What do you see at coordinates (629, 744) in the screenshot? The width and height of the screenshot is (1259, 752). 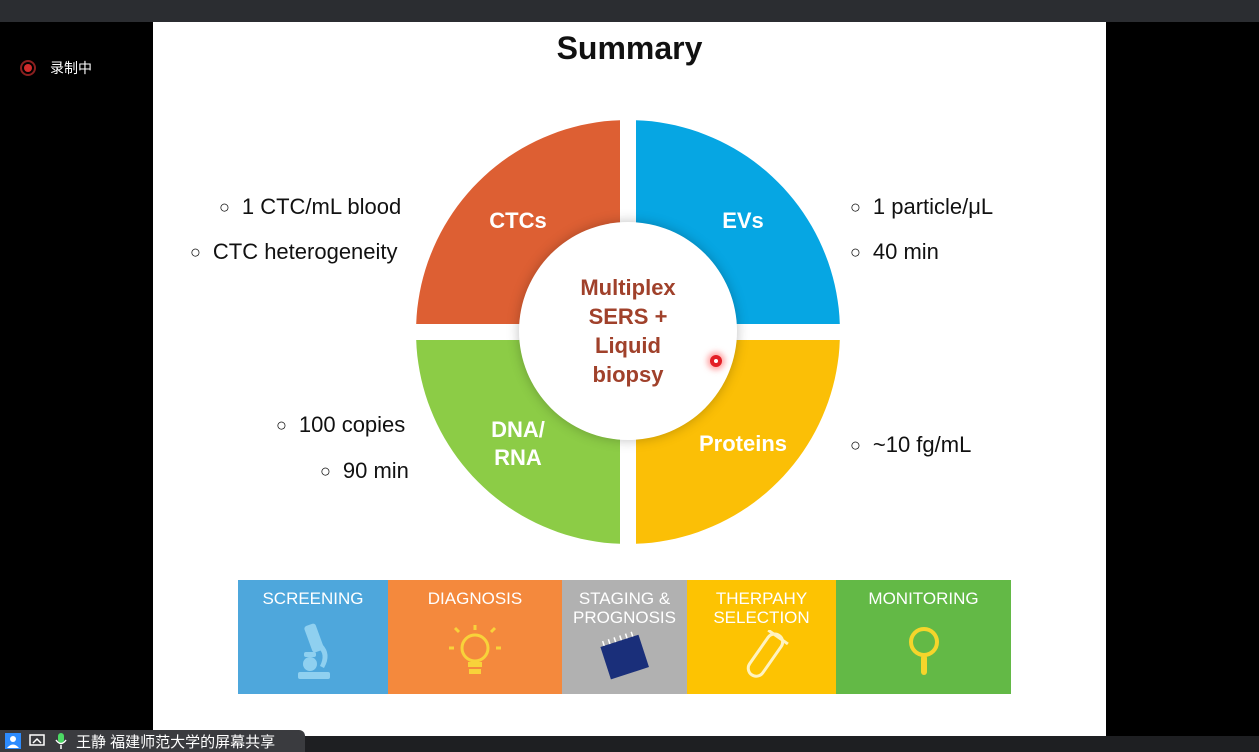 I see `bottom-bar` at bounding box center [629, 744].